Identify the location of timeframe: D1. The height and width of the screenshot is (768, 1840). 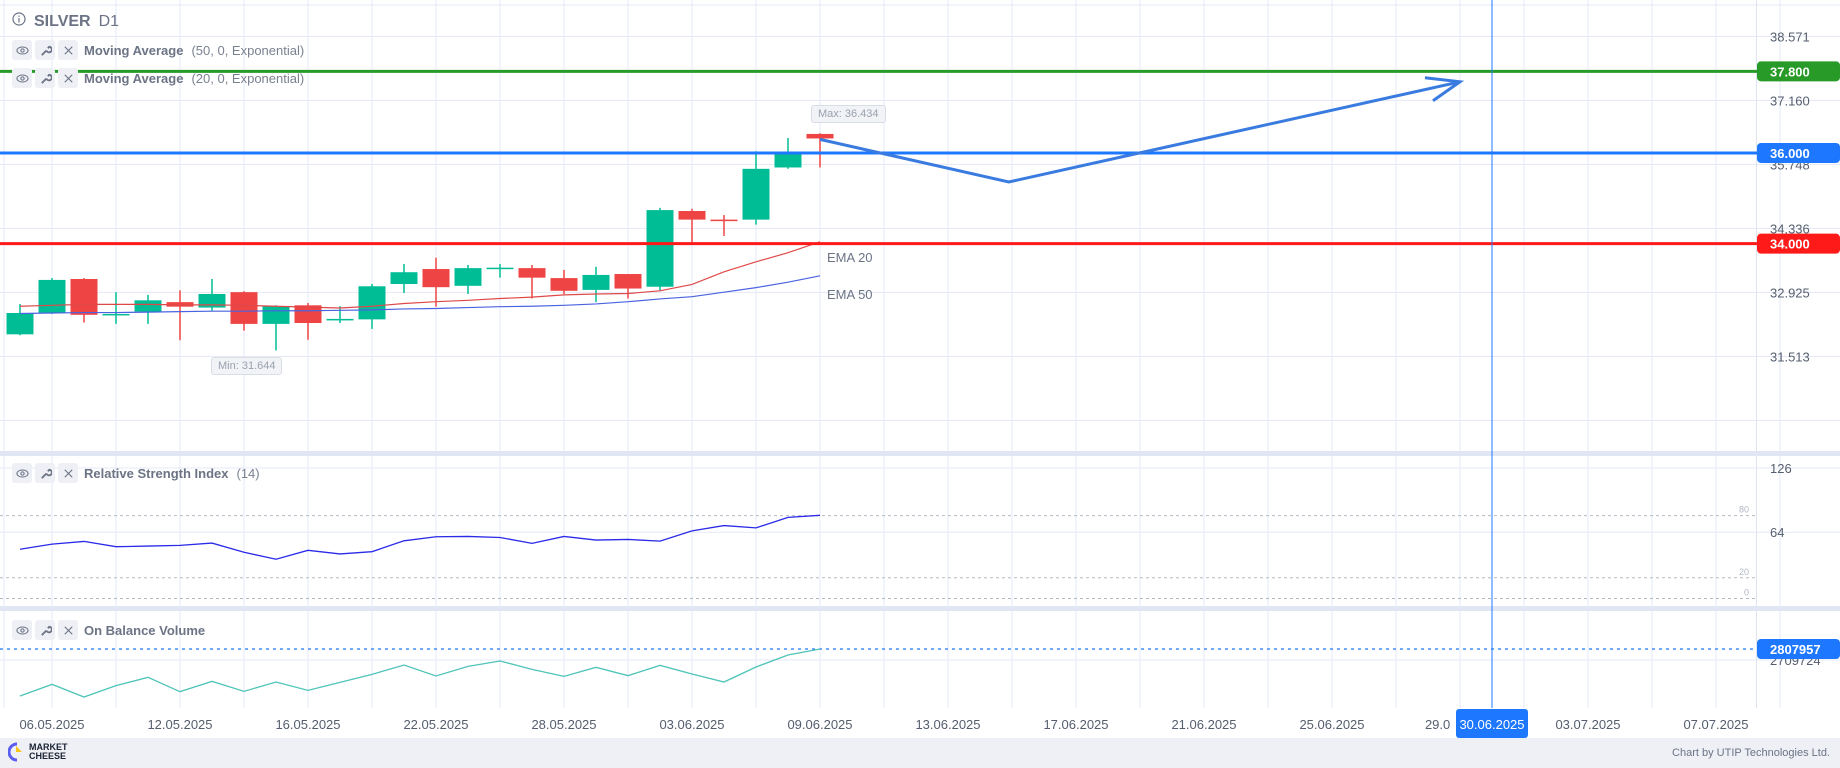
(109, 21).